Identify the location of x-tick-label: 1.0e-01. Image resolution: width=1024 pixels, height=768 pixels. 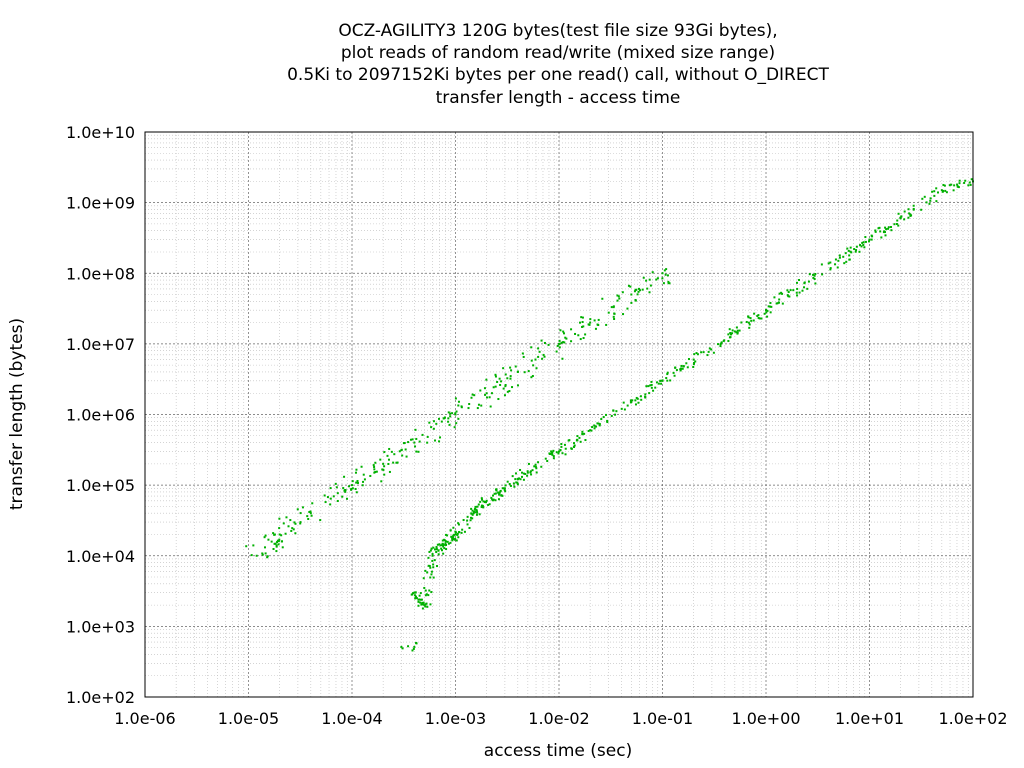
(662, 718).